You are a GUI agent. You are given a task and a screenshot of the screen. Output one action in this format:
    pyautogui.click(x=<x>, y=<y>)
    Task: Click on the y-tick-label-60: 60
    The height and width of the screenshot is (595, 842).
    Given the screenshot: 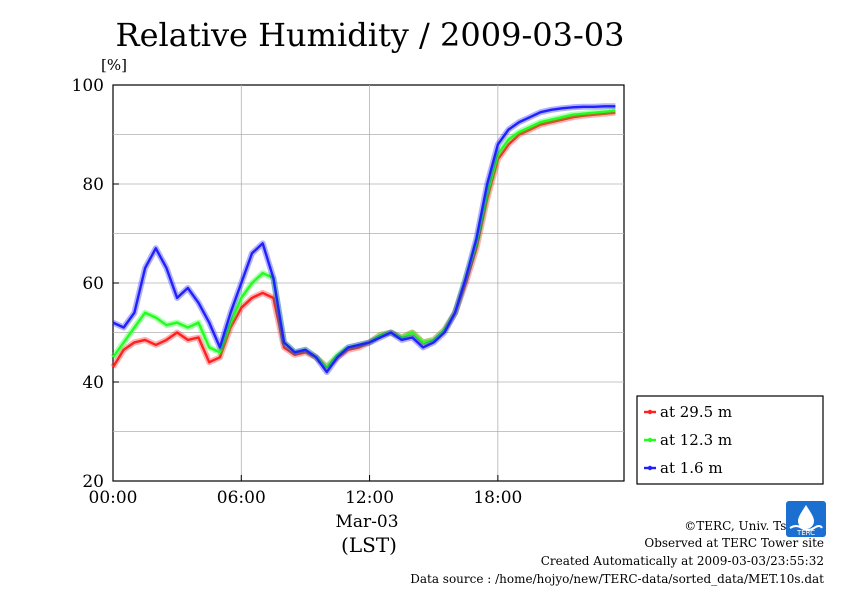 What is the action you would take?
    pyautogui.click(x=93, y=284)
    